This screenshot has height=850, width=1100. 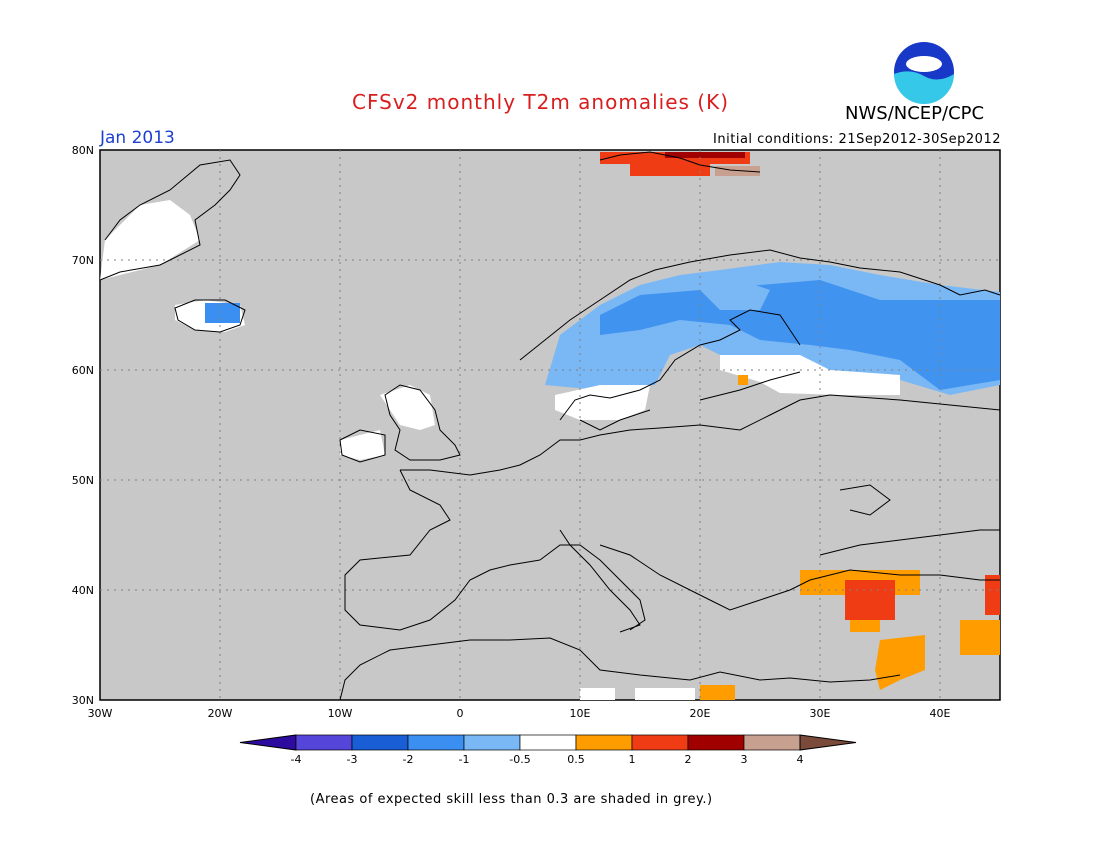 I want to click on lat-label: 30N, so click(x=83, y=700).